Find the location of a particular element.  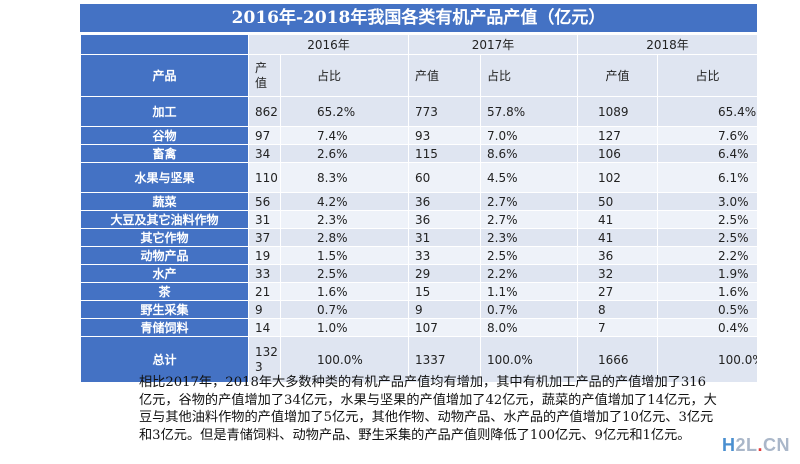

share-header-2018: 占比 is located at coordinates (708, 75).